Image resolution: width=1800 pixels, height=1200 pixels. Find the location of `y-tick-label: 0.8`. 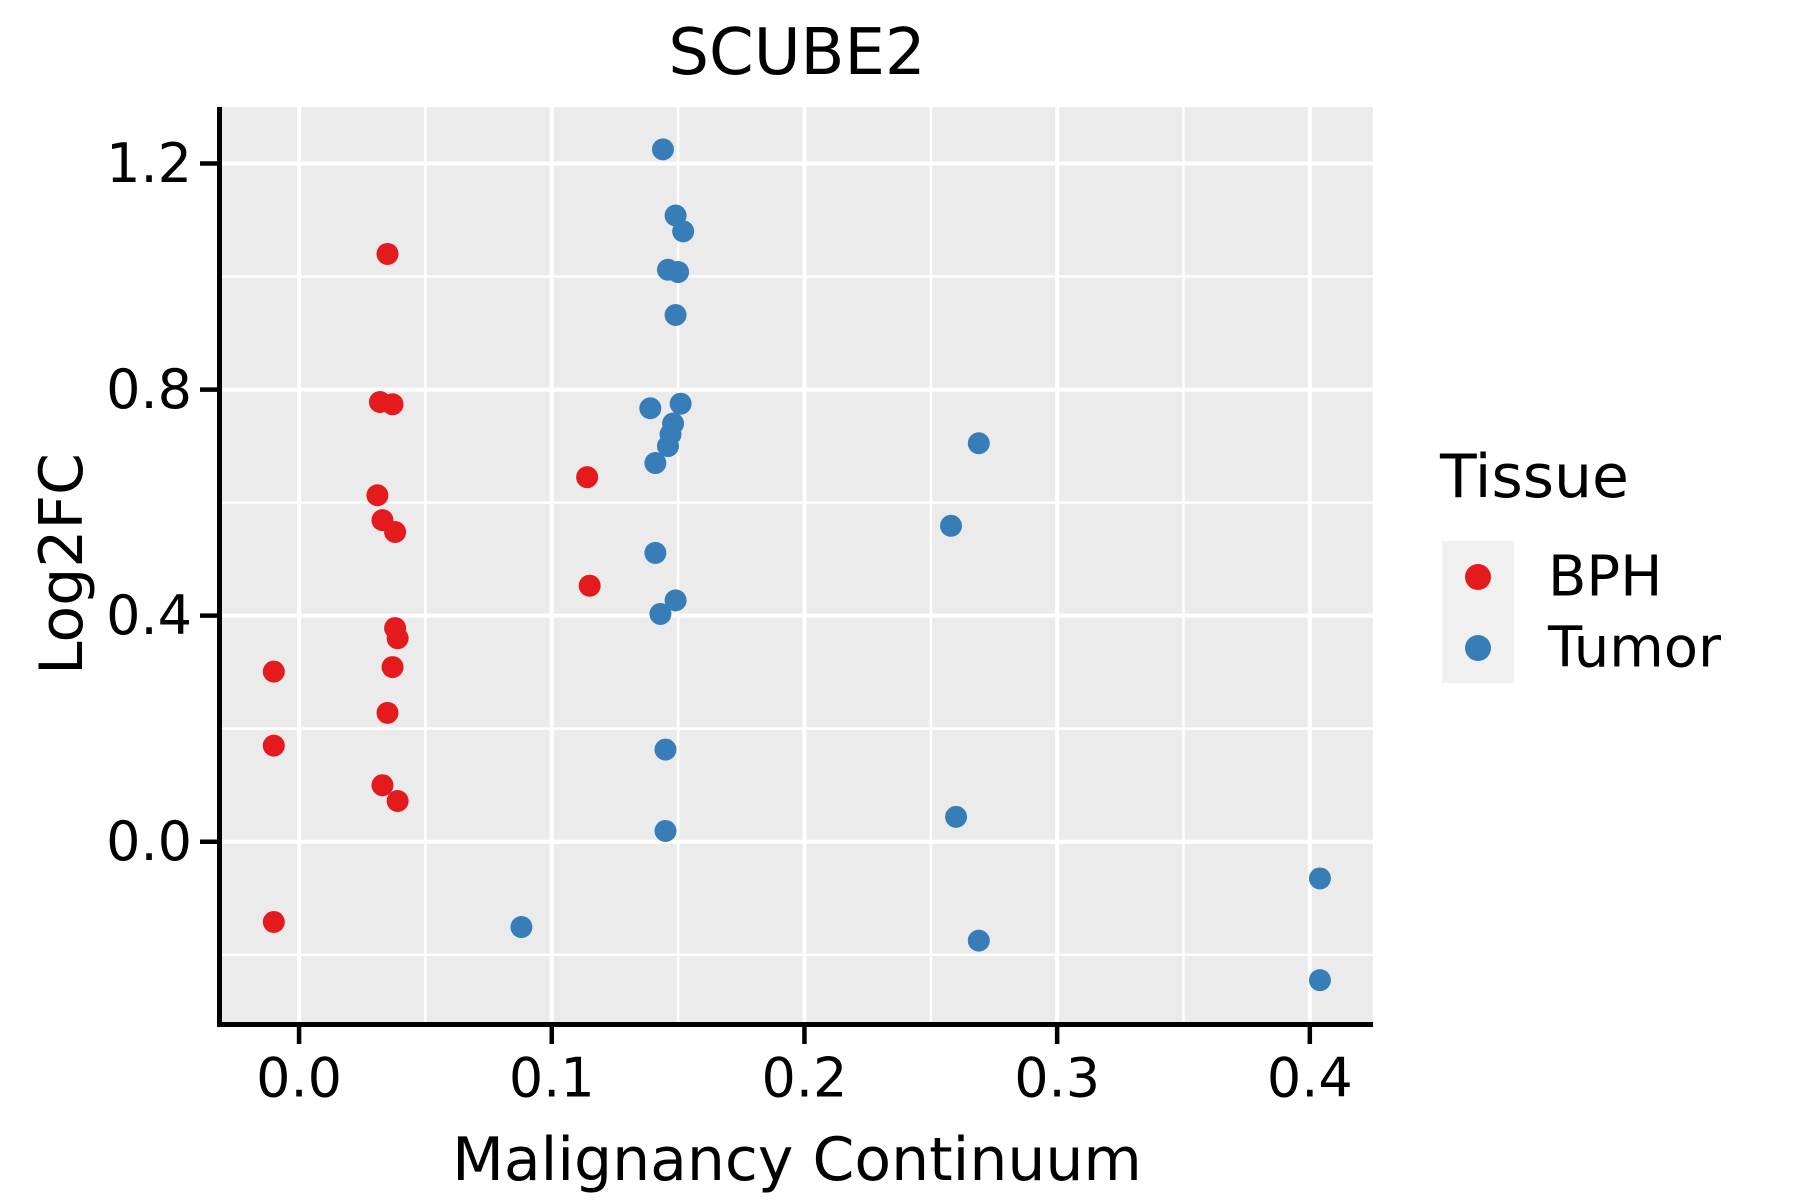

y-tick-label: 0.8 is located at coordinates (149, 389).